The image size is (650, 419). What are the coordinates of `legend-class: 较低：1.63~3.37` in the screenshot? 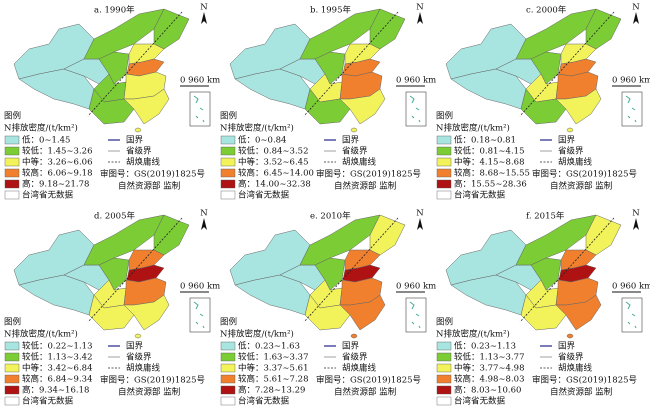 It's located at (273, 357).